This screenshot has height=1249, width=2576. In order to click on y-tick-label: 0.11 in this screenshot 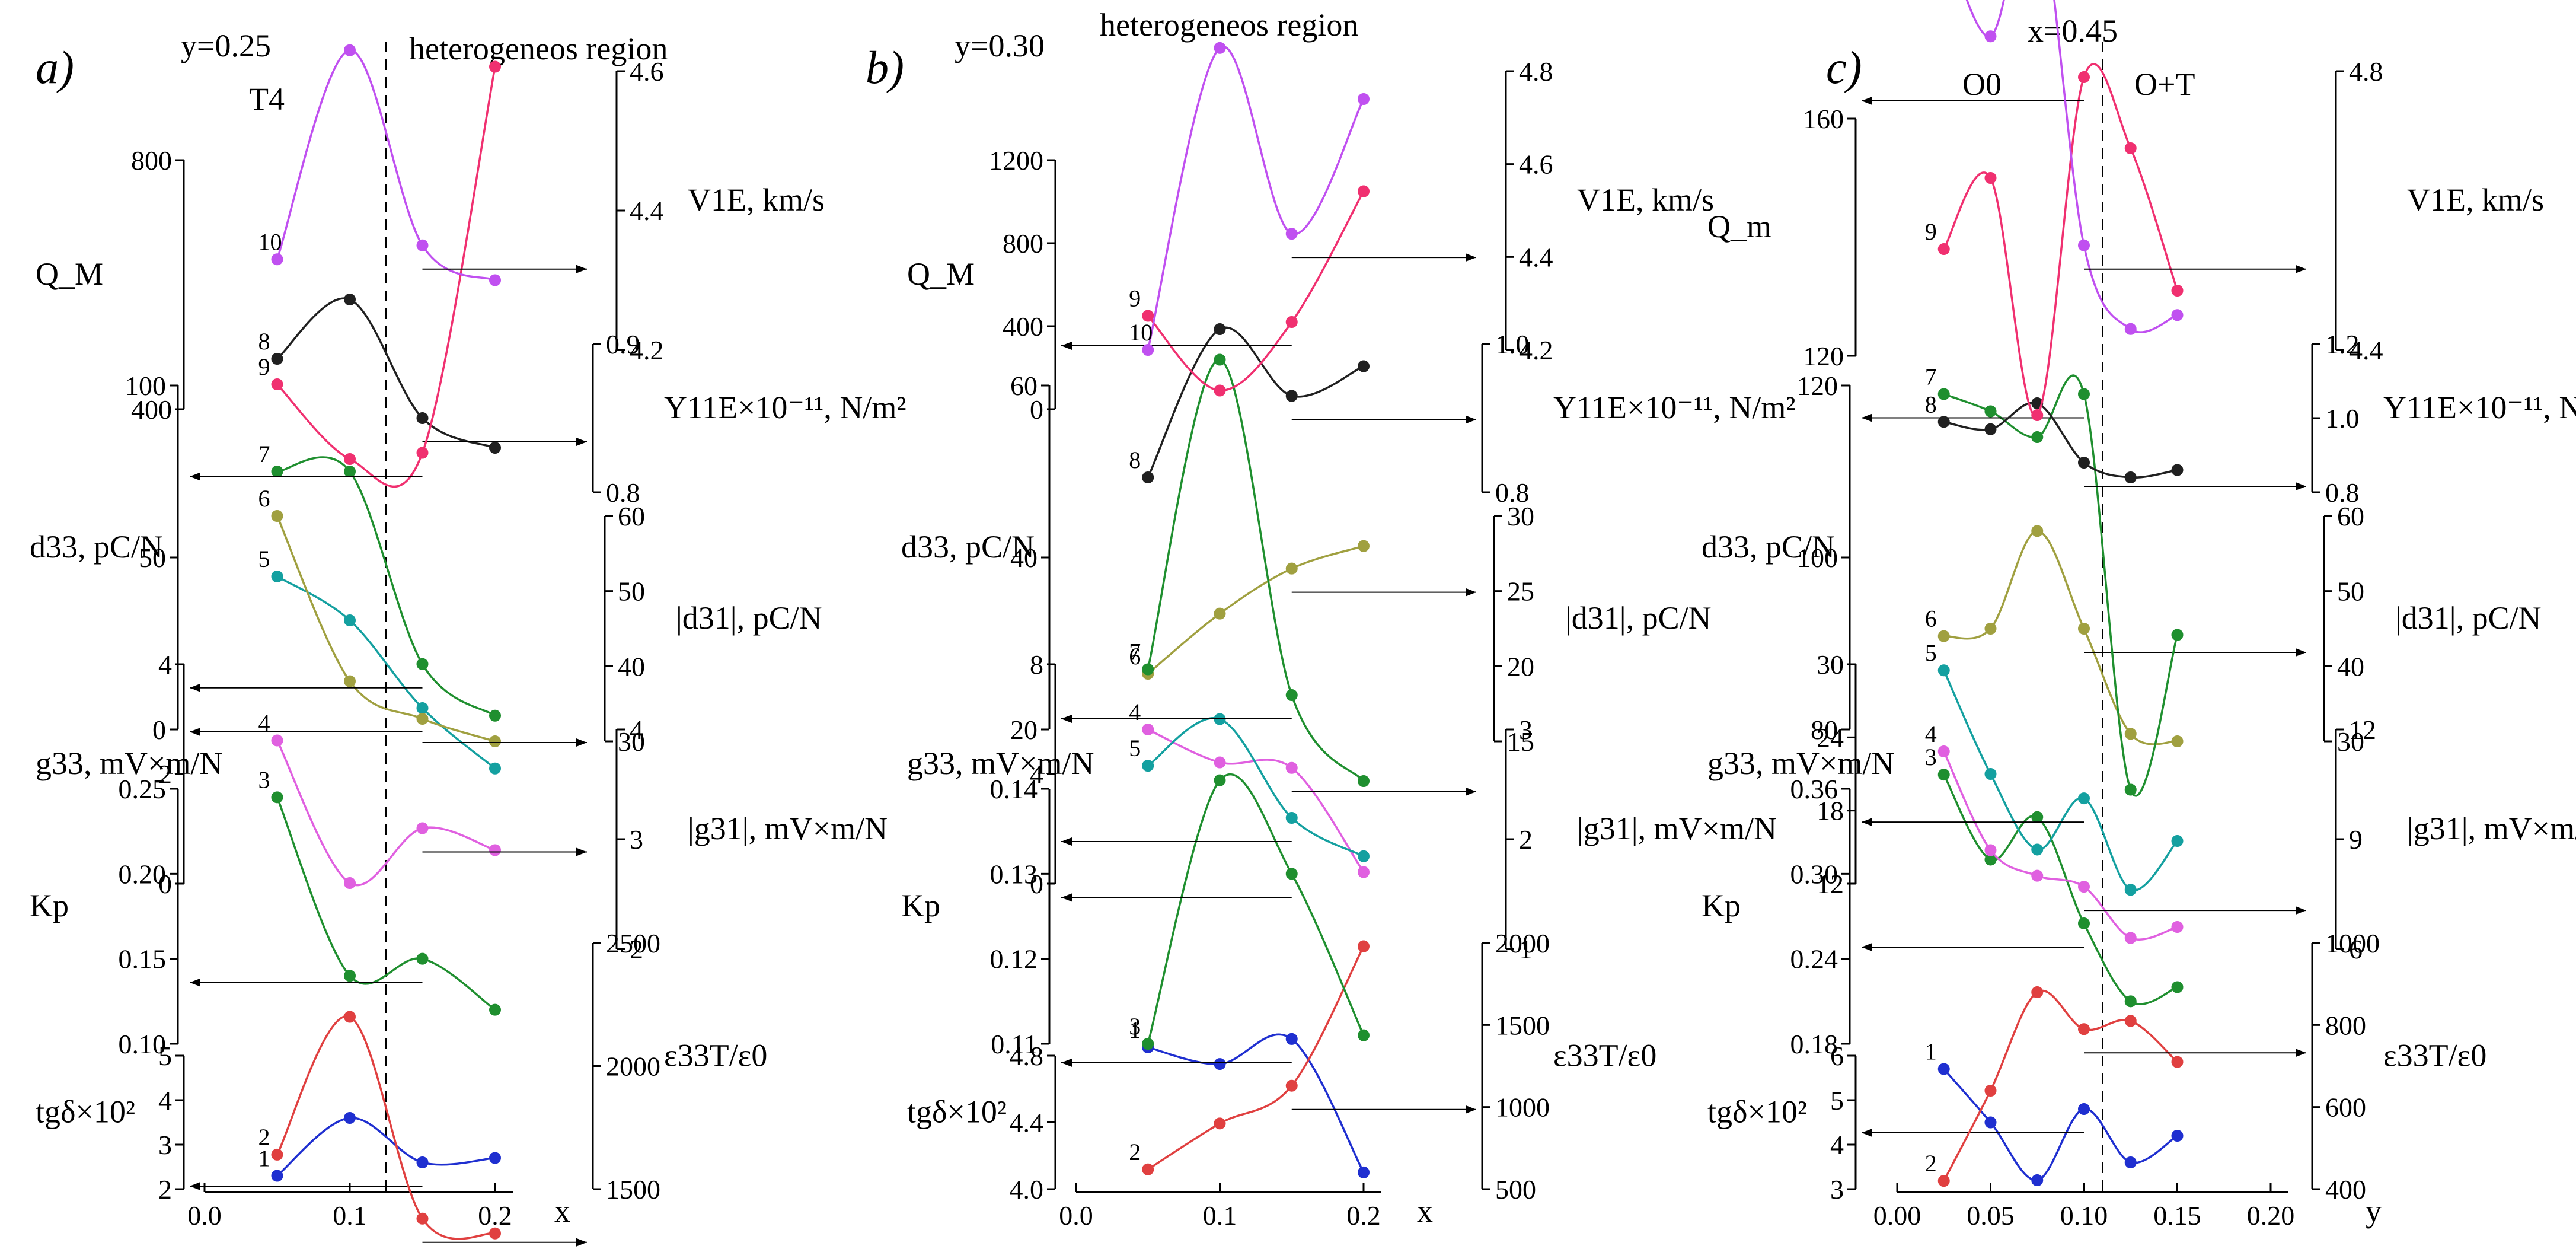, I will do `click(1014, 1044)`.